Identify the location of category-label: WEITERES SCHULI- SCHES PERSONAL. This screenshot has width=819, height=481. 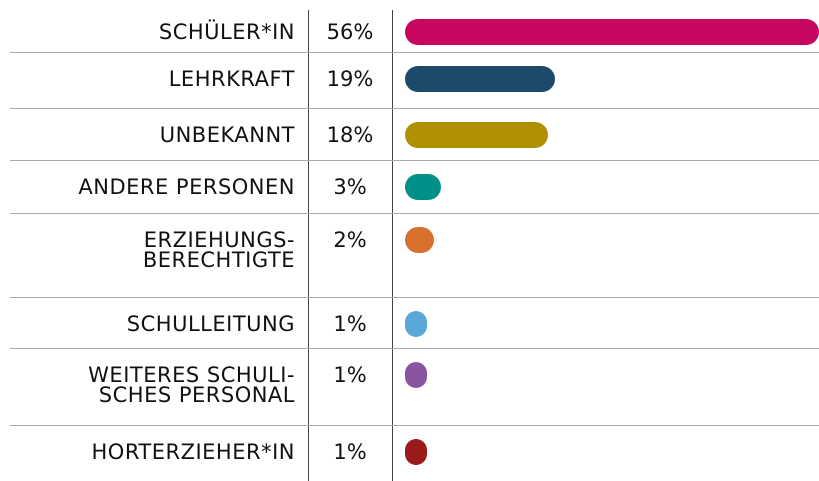
(191, 385).